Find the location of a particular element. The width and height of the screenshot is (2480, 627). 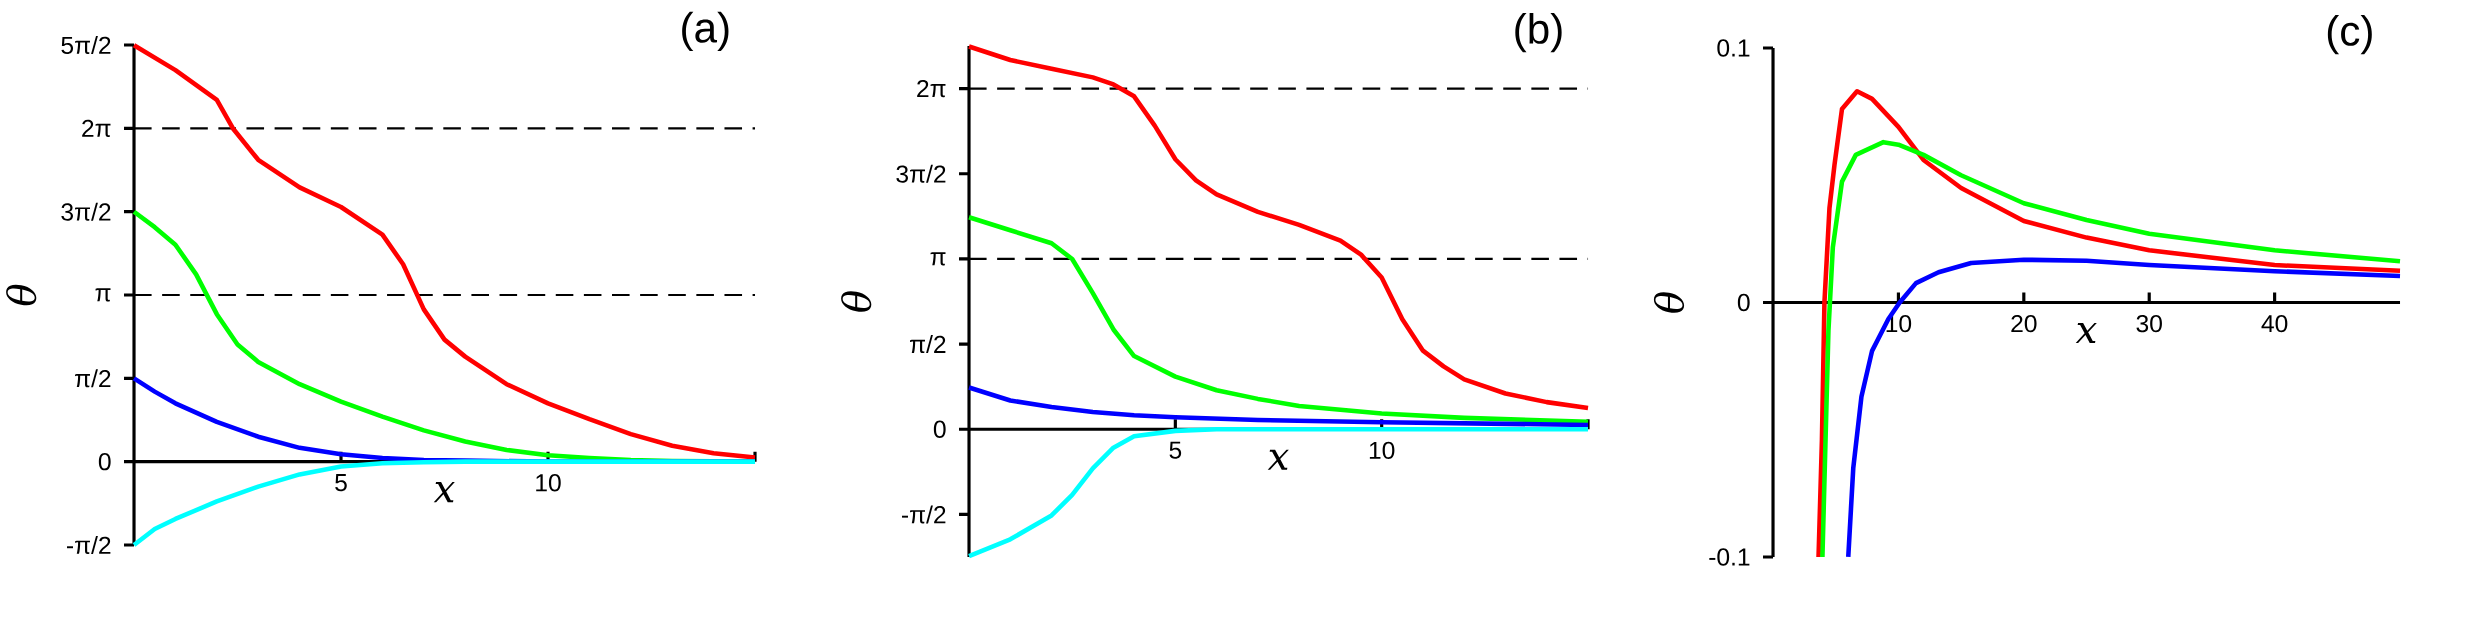

y-tick-label: 5π/2 is located at coordinates (86, 45).